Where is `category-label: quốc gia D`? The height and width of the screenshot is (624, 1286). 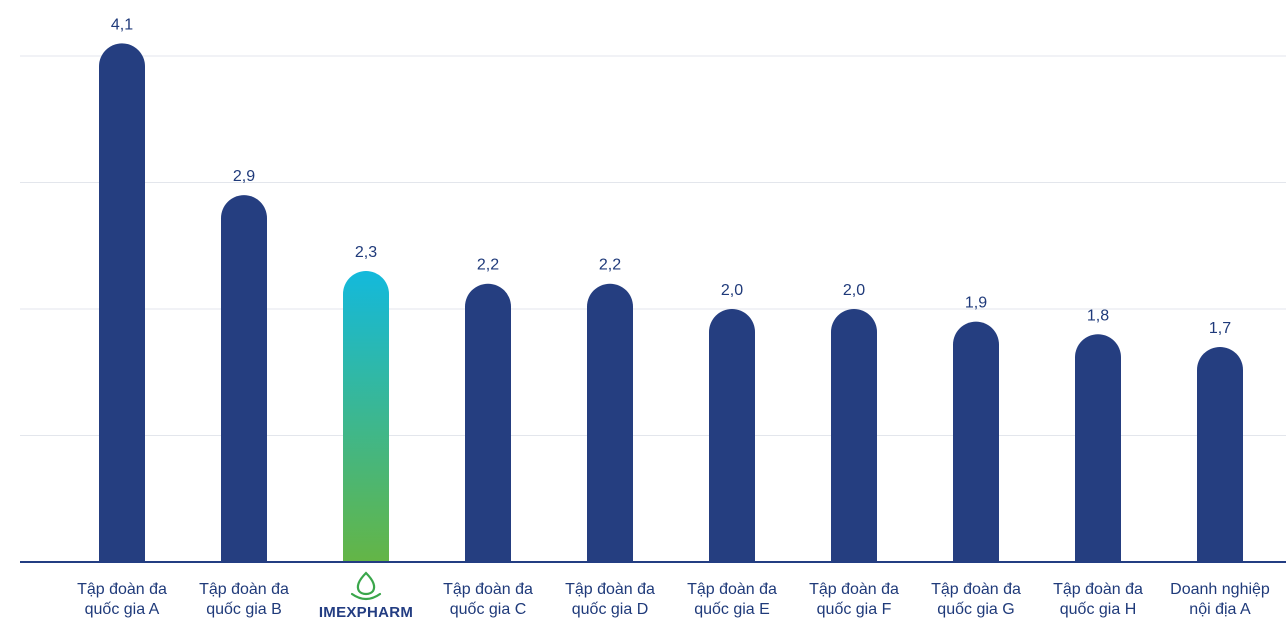
category-label: quốc gia D is located at coordinates (610, 609).